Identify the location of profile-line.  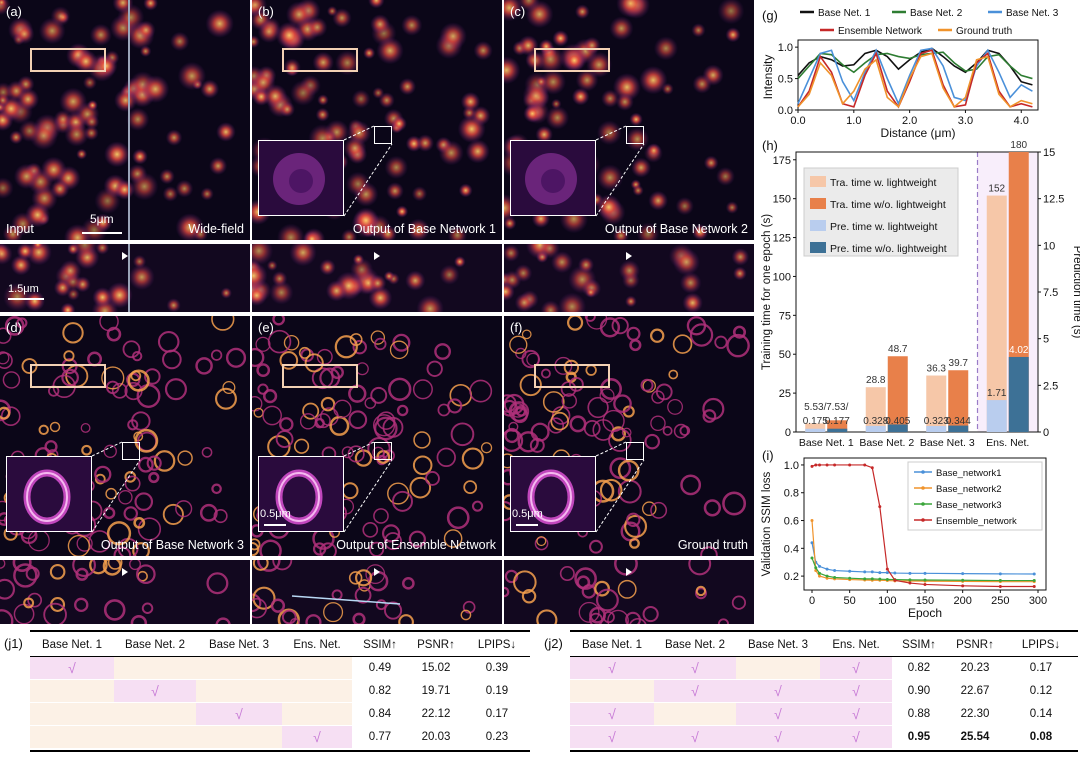
(346, 600).